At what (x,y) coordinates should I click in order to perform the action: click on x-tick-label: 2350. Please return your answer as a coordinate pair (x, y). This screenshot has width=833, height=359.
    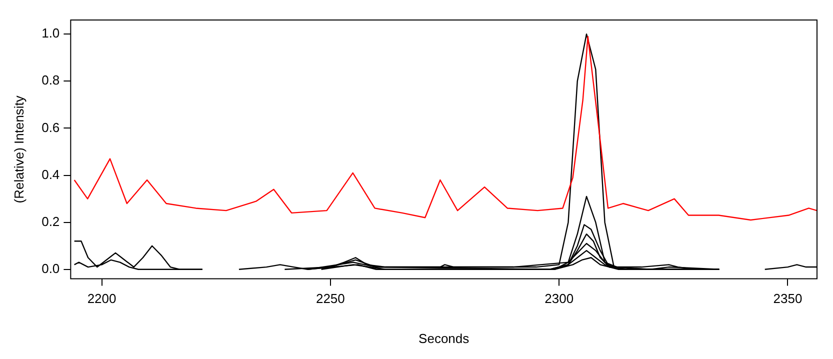
    Looking at the image, I should click on (787, 298).